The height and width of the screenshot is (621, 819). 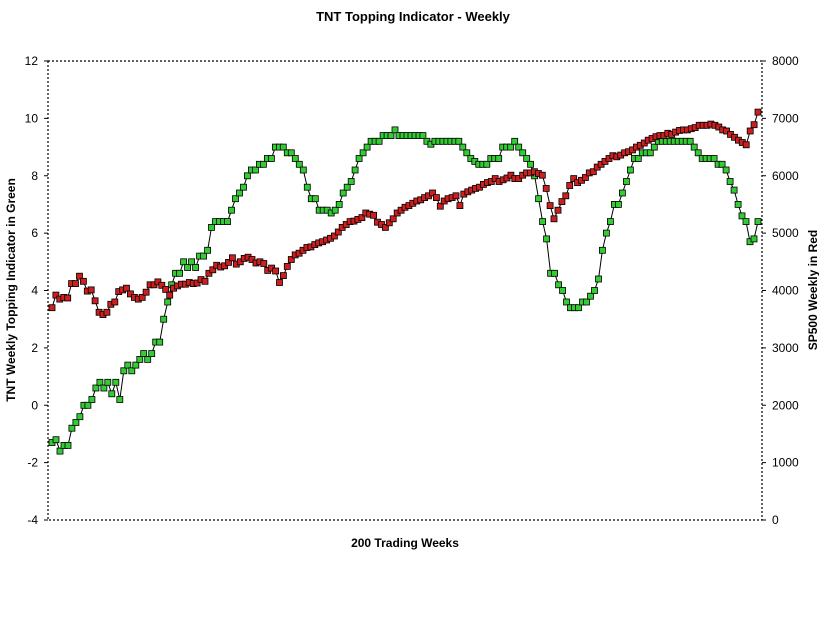 I want to click on y-left-tick-label: 0, so click(x=34, y=405).